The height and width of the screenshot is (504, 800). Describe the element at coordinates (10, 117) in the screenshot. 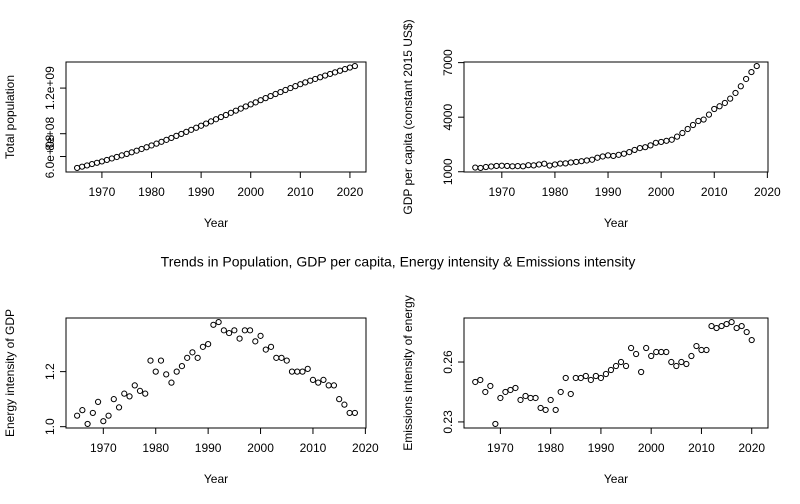

I see `y-axis-label: Total population` at that location.